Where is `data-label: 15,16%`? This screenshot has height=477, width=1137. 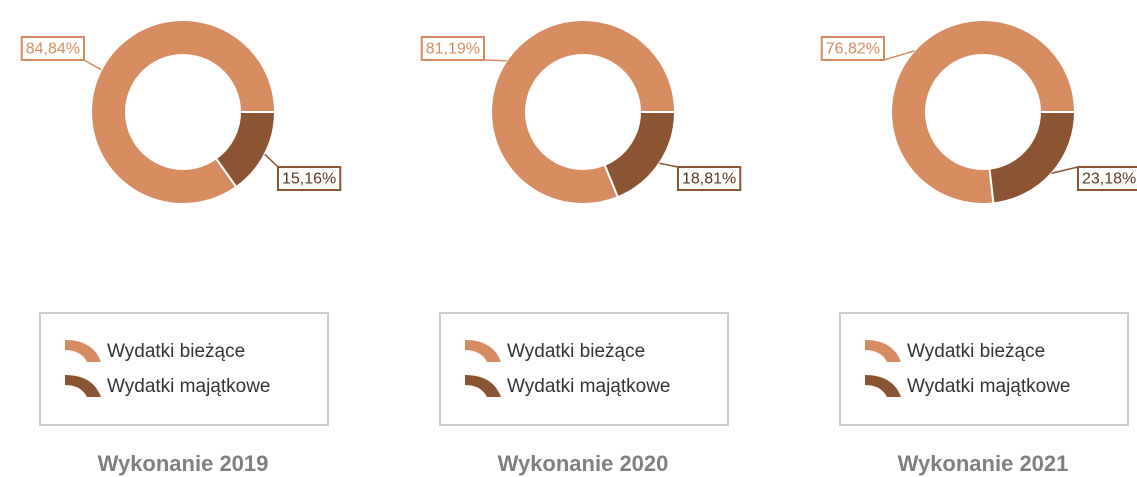 data-label: 15,16% is located at coordinates (309, 179).